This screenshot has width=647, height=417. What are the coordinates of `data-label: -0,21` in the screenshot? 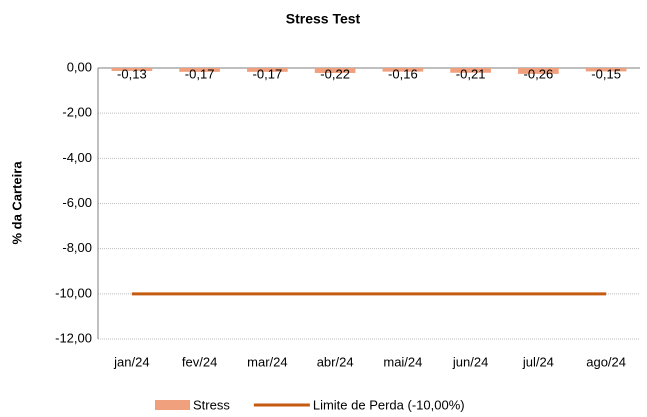 It's located at (471, 73).